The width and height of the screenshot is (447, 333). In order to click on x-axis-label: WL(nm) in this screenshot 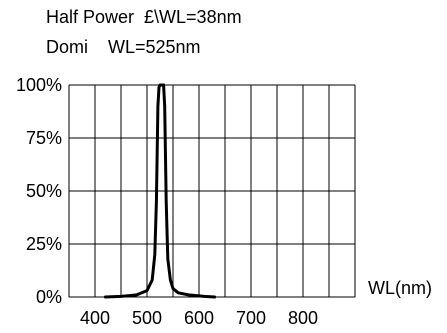, I will do `click(400, 288)`.